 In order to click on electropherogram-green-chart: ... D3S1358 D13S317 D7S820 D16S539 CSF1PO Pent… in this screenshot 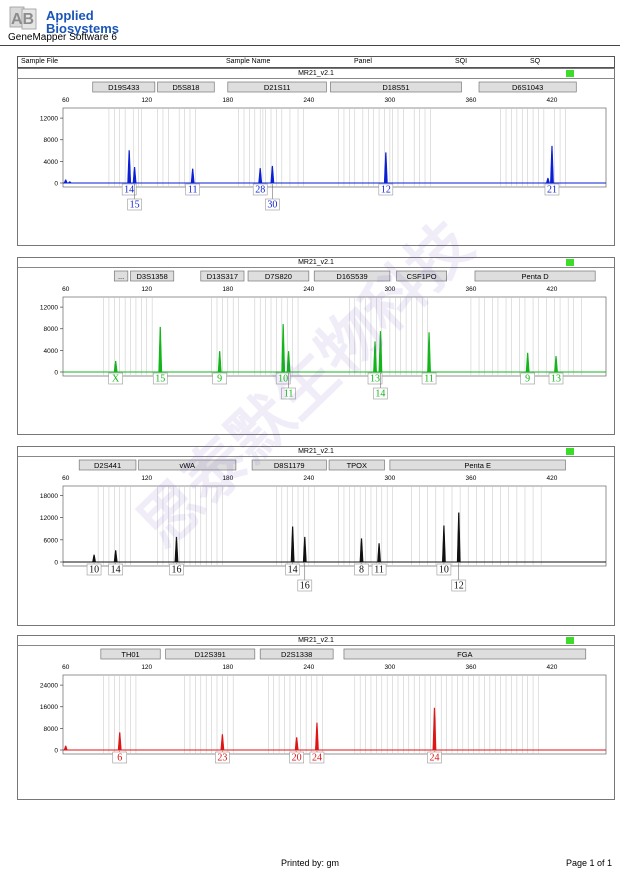, I will do `click(323, 335)`.